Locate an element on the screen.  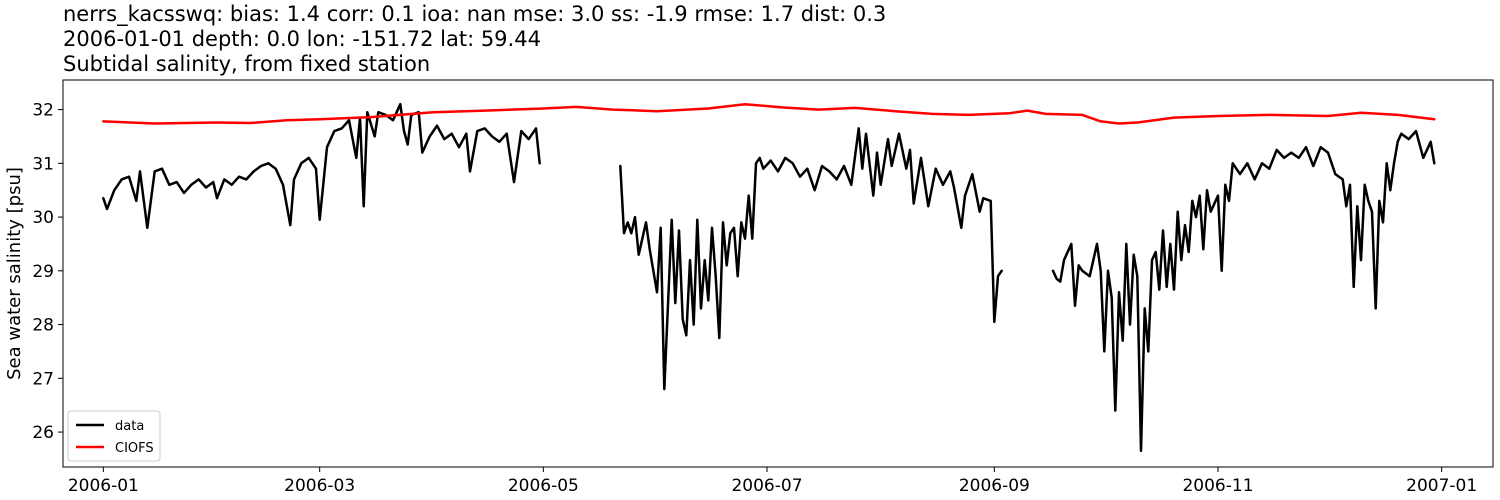
x-tick-label: 2006-05 is located at coordinates (543, 486).